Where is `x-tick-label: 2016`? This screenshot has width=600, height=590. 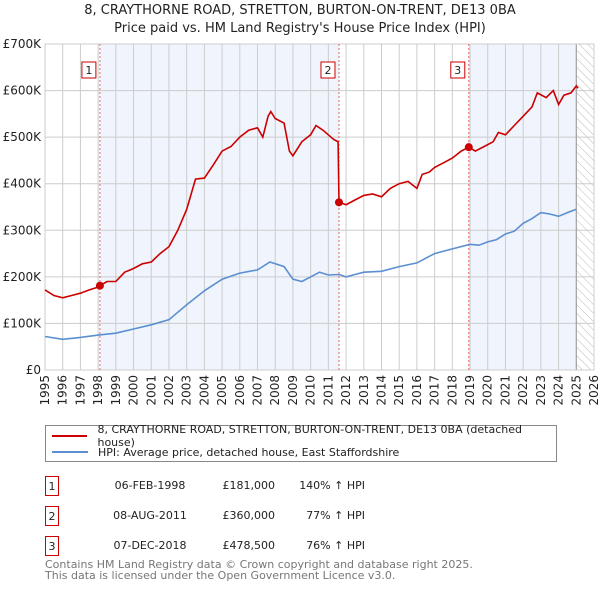 x-tick-label: 2016 is located at coordinates (417, 390).